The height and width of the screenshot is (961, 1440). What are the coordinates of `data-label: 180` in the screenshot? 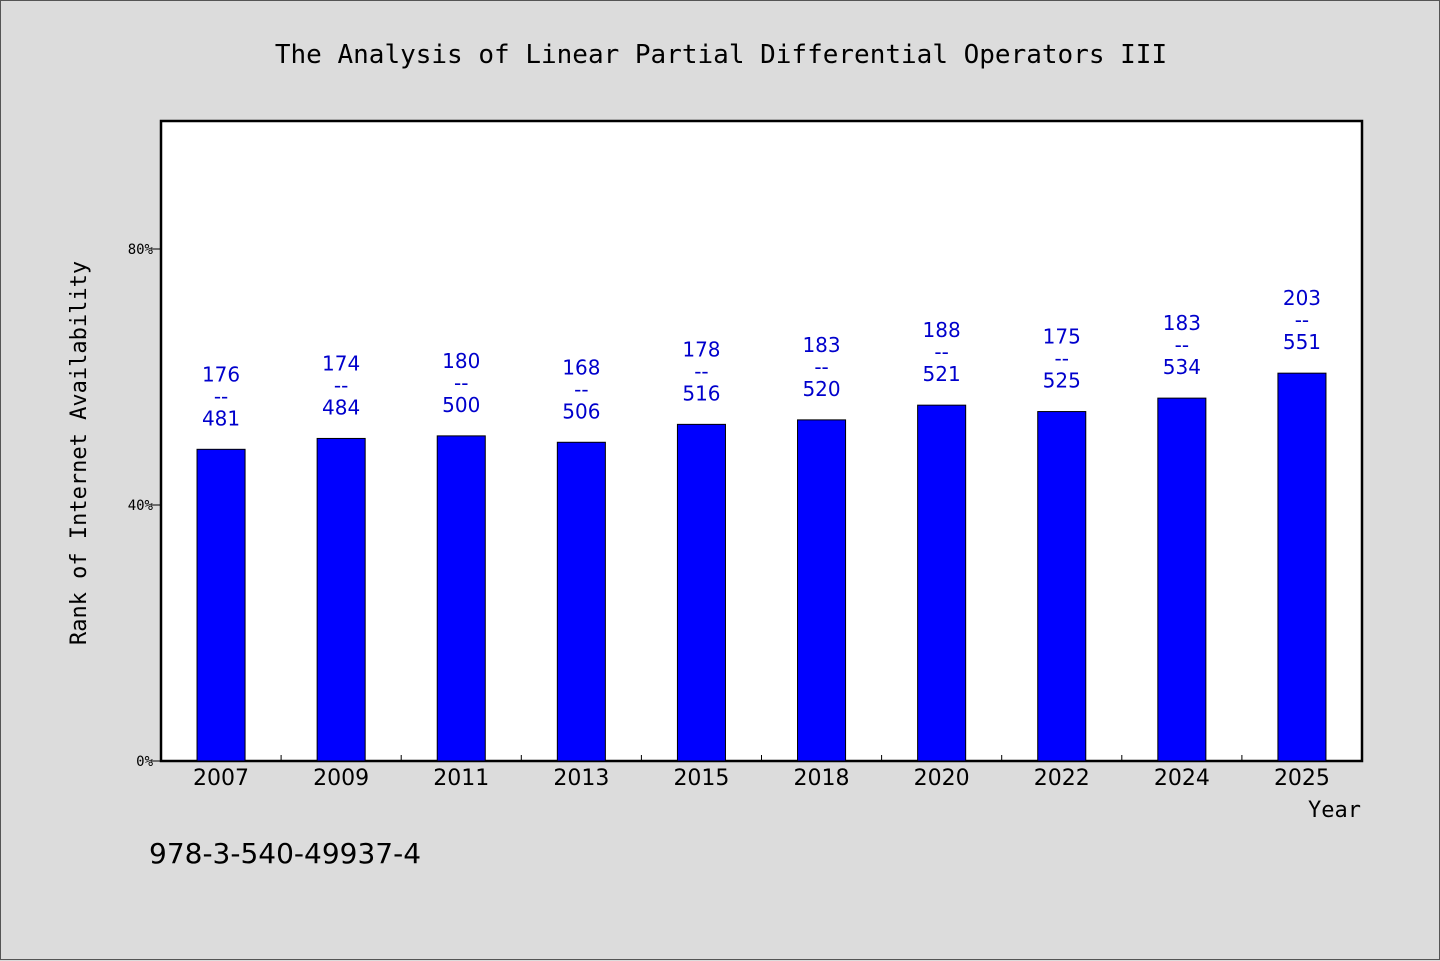 It's located at (461, 361).